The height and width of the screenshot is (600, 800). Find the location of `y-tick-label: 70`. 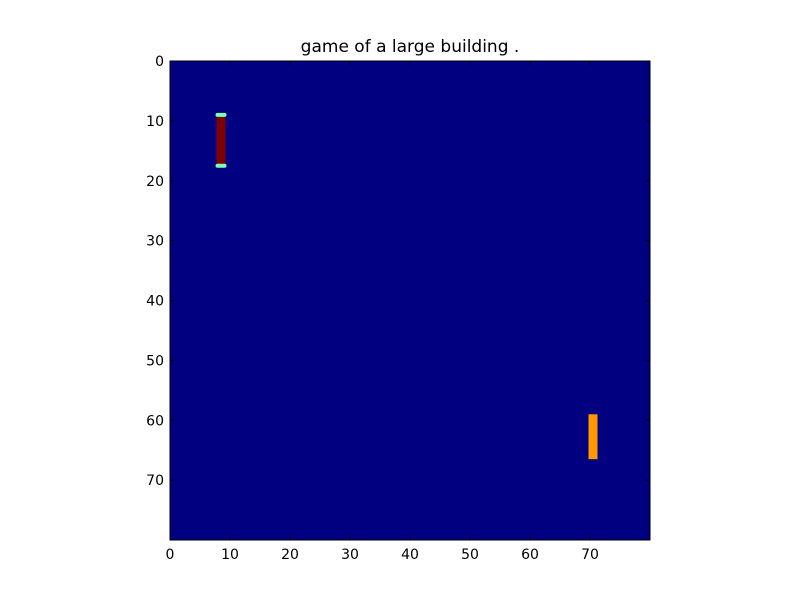

y-tick-label: 70 is located at coordinates (155, 481).